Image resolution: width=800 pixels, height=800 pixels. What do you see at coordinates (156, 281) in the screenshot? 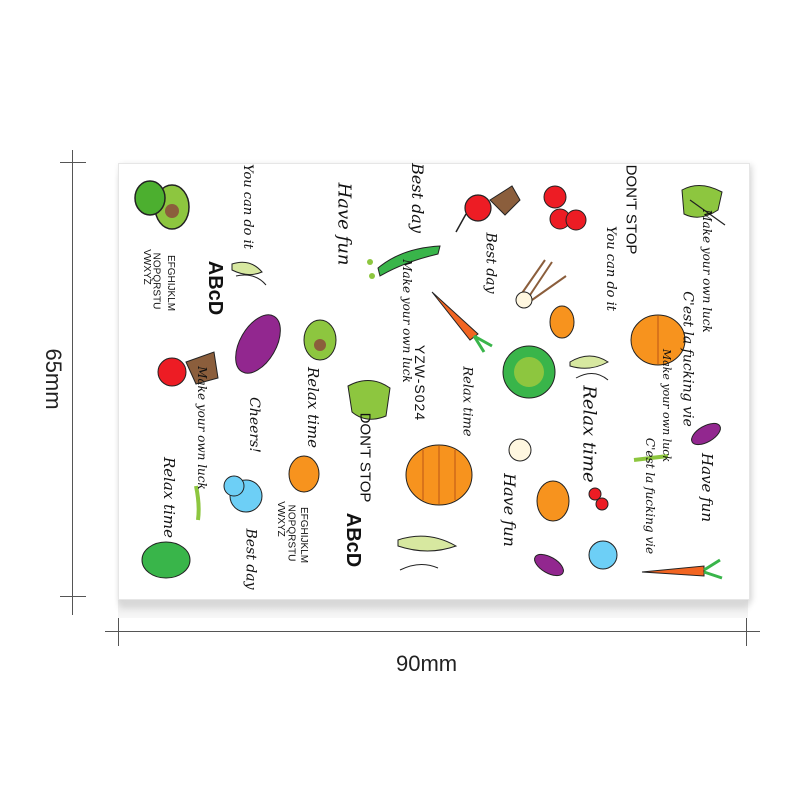
I see `alphabet-line-2: NOPQRSTU` at bounding box center [156, 281].